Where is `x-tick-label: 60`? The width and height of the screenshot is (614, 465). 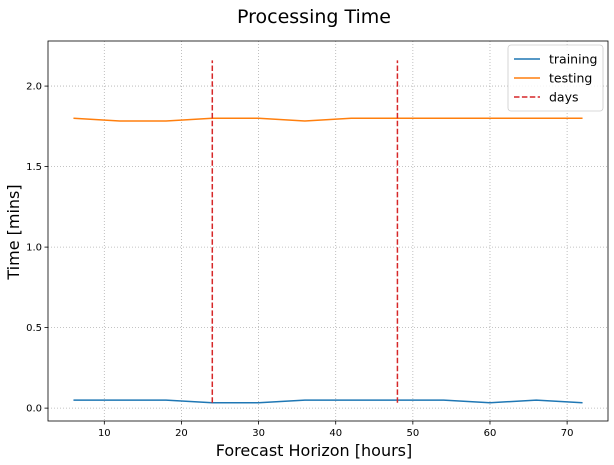 x-tick-label: 60 is located at coordinates (490, 433).